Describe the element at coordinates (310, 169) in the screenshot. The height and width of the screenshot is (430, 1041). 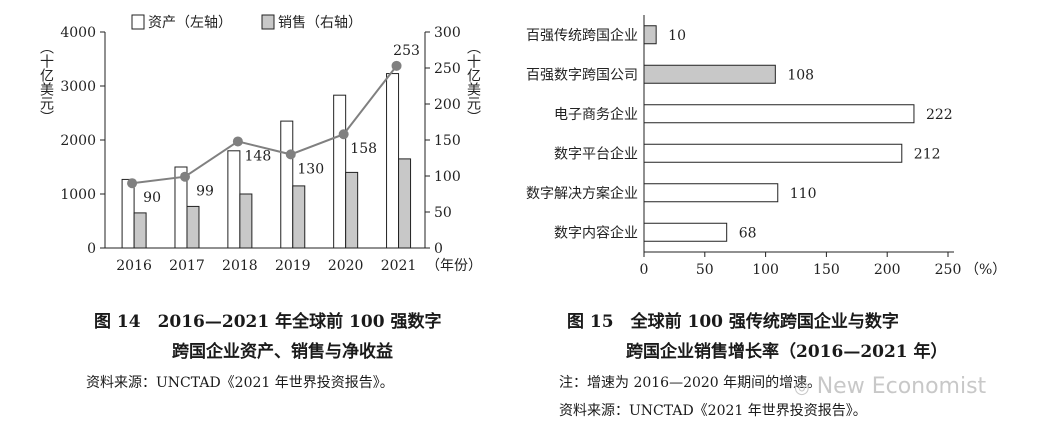
I see `net-income-label: 130` at that location.